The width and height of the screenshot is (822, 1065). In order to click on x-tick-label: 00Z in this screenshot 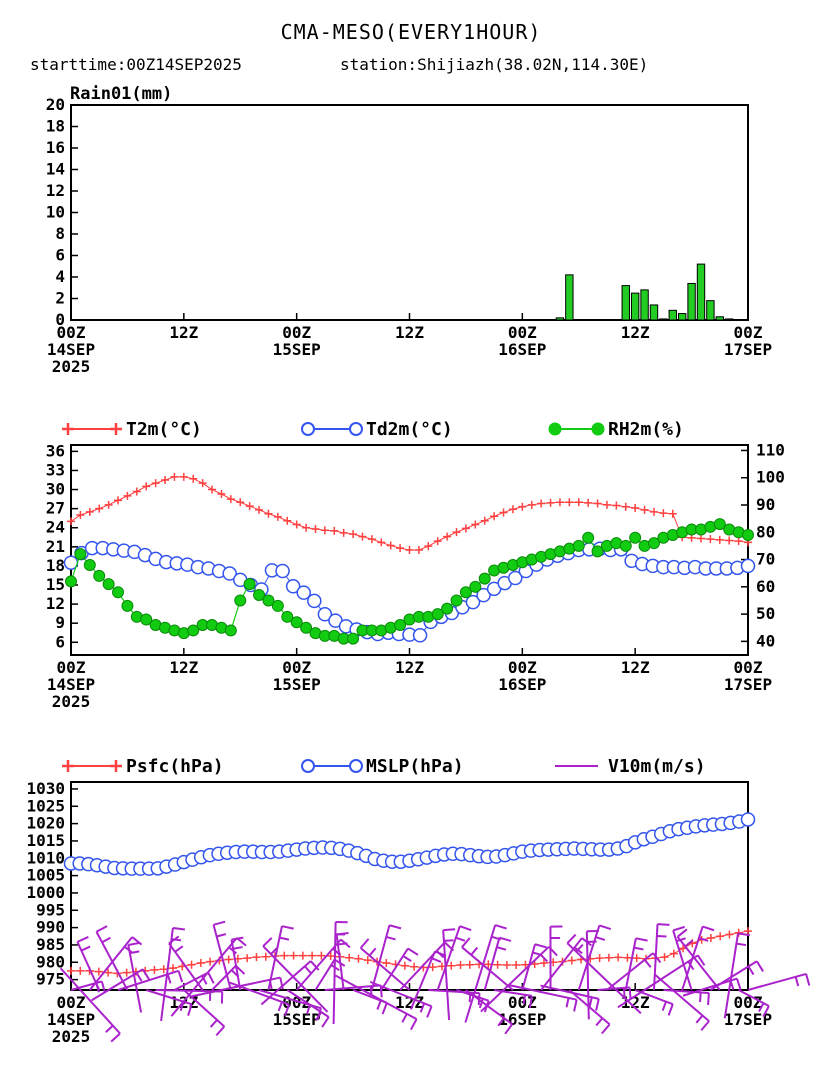, I will do `click(71, 332)`.